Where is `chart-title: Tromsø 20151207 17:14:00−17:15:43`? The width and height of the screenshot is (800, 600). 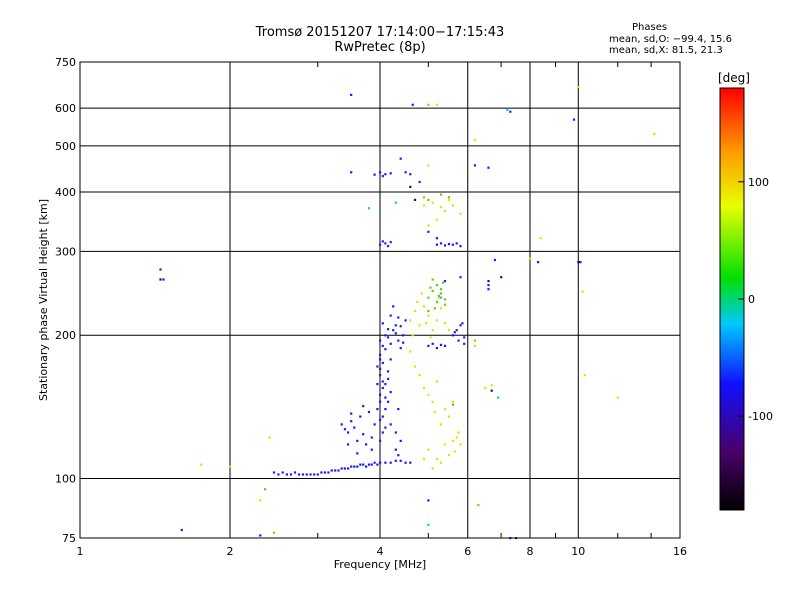
chart-title: Tromsø 20151207 17:14:00−17:15:43 is located at coordinates (380, 32).